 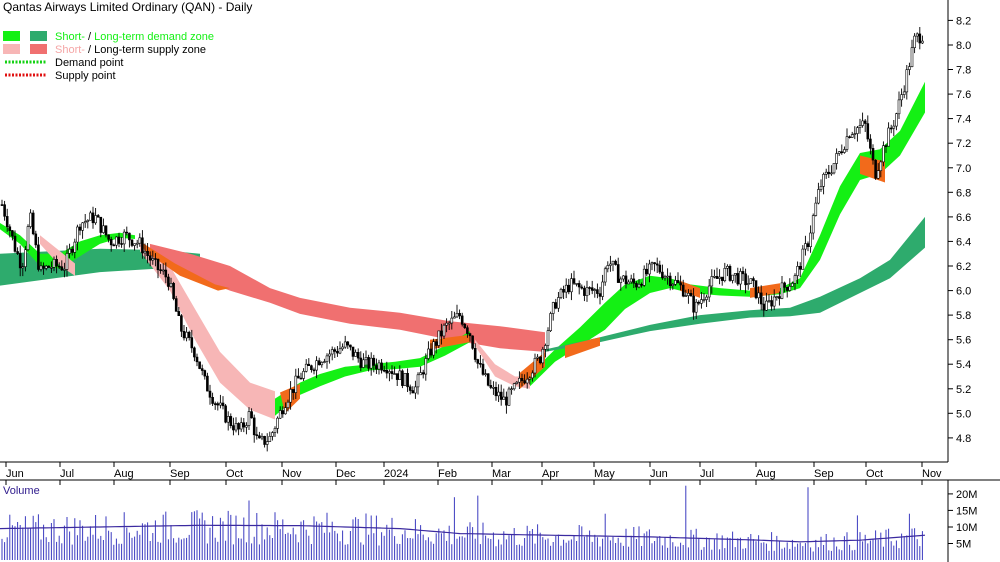 What do you see at coordinates (932, 474) in the screenshot?
I see `price-x-tick-label: Nov` at bounding box center [932, 474].